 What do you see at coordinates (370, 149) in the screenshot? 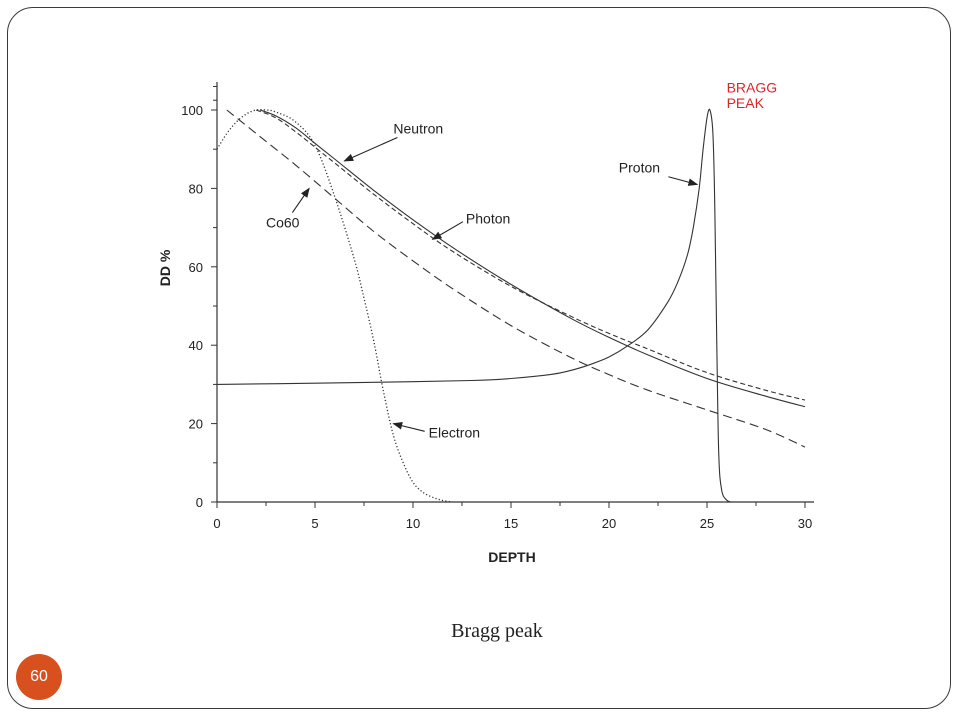
I see `annotation-arrow-neutron` at bounding box center [370, 149].